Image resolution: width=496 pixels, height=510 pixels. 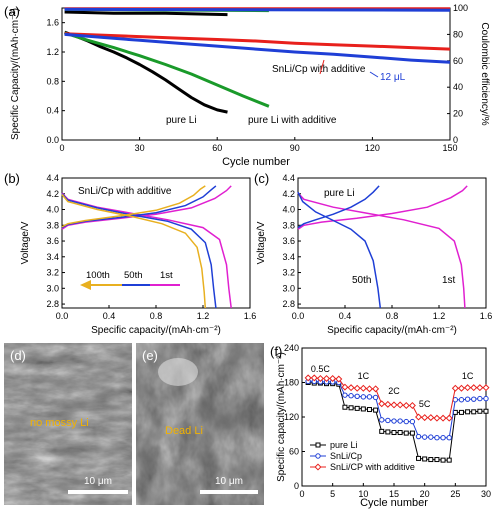 I want to click on charge-curve, so click(x=139, y=207).